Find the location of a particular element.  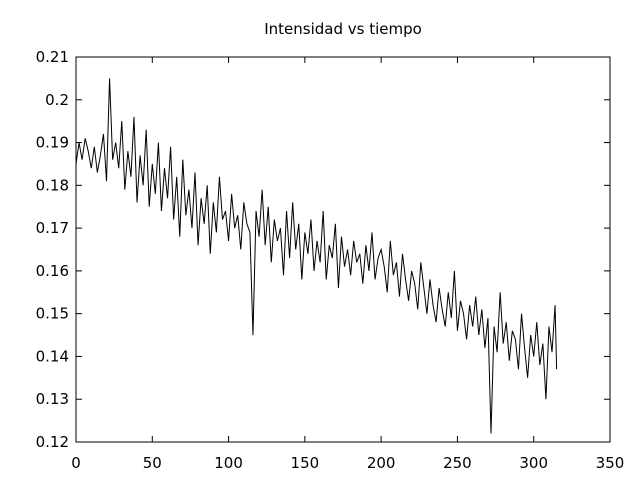

x-tick-label: 350 is located at coordinates (610, 463).